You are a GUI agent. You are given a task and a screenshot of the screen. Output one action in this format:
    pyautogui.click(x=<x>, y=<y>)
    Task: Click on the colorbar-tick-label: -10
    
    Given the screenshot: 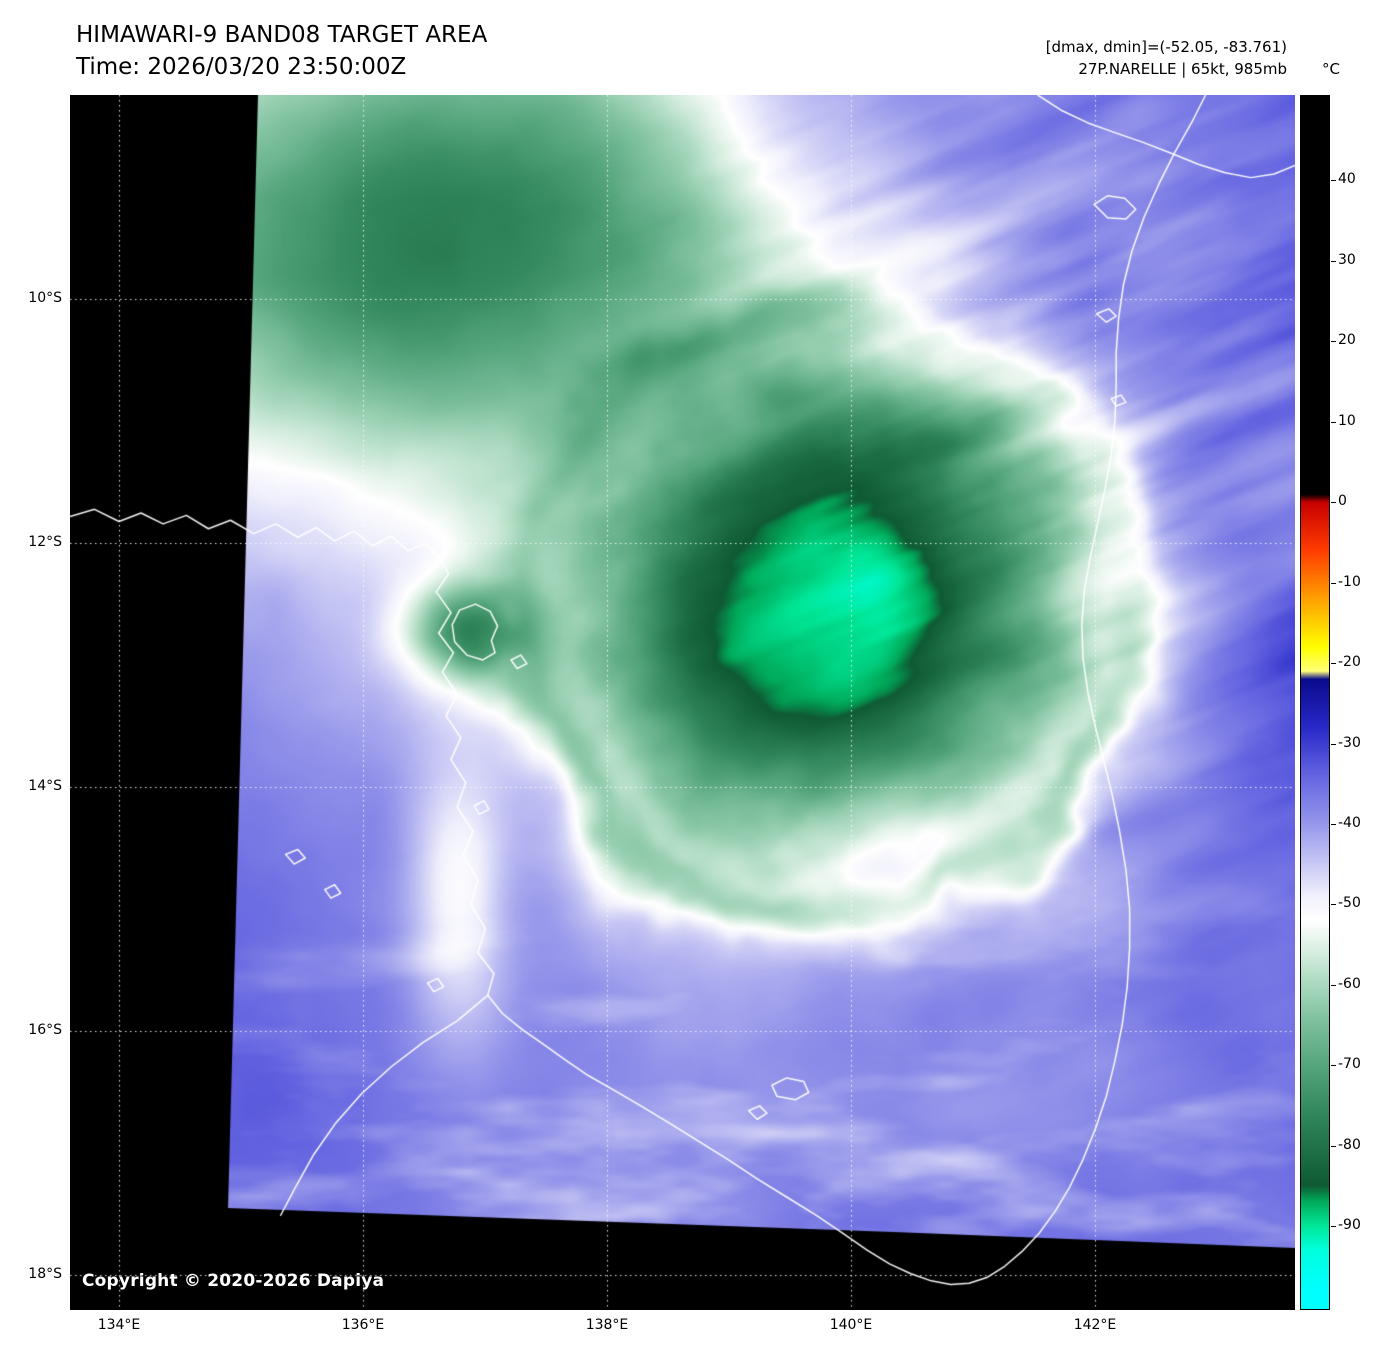 What is the action you would take?
    pyautogui.click(x=1349, y=581)
    